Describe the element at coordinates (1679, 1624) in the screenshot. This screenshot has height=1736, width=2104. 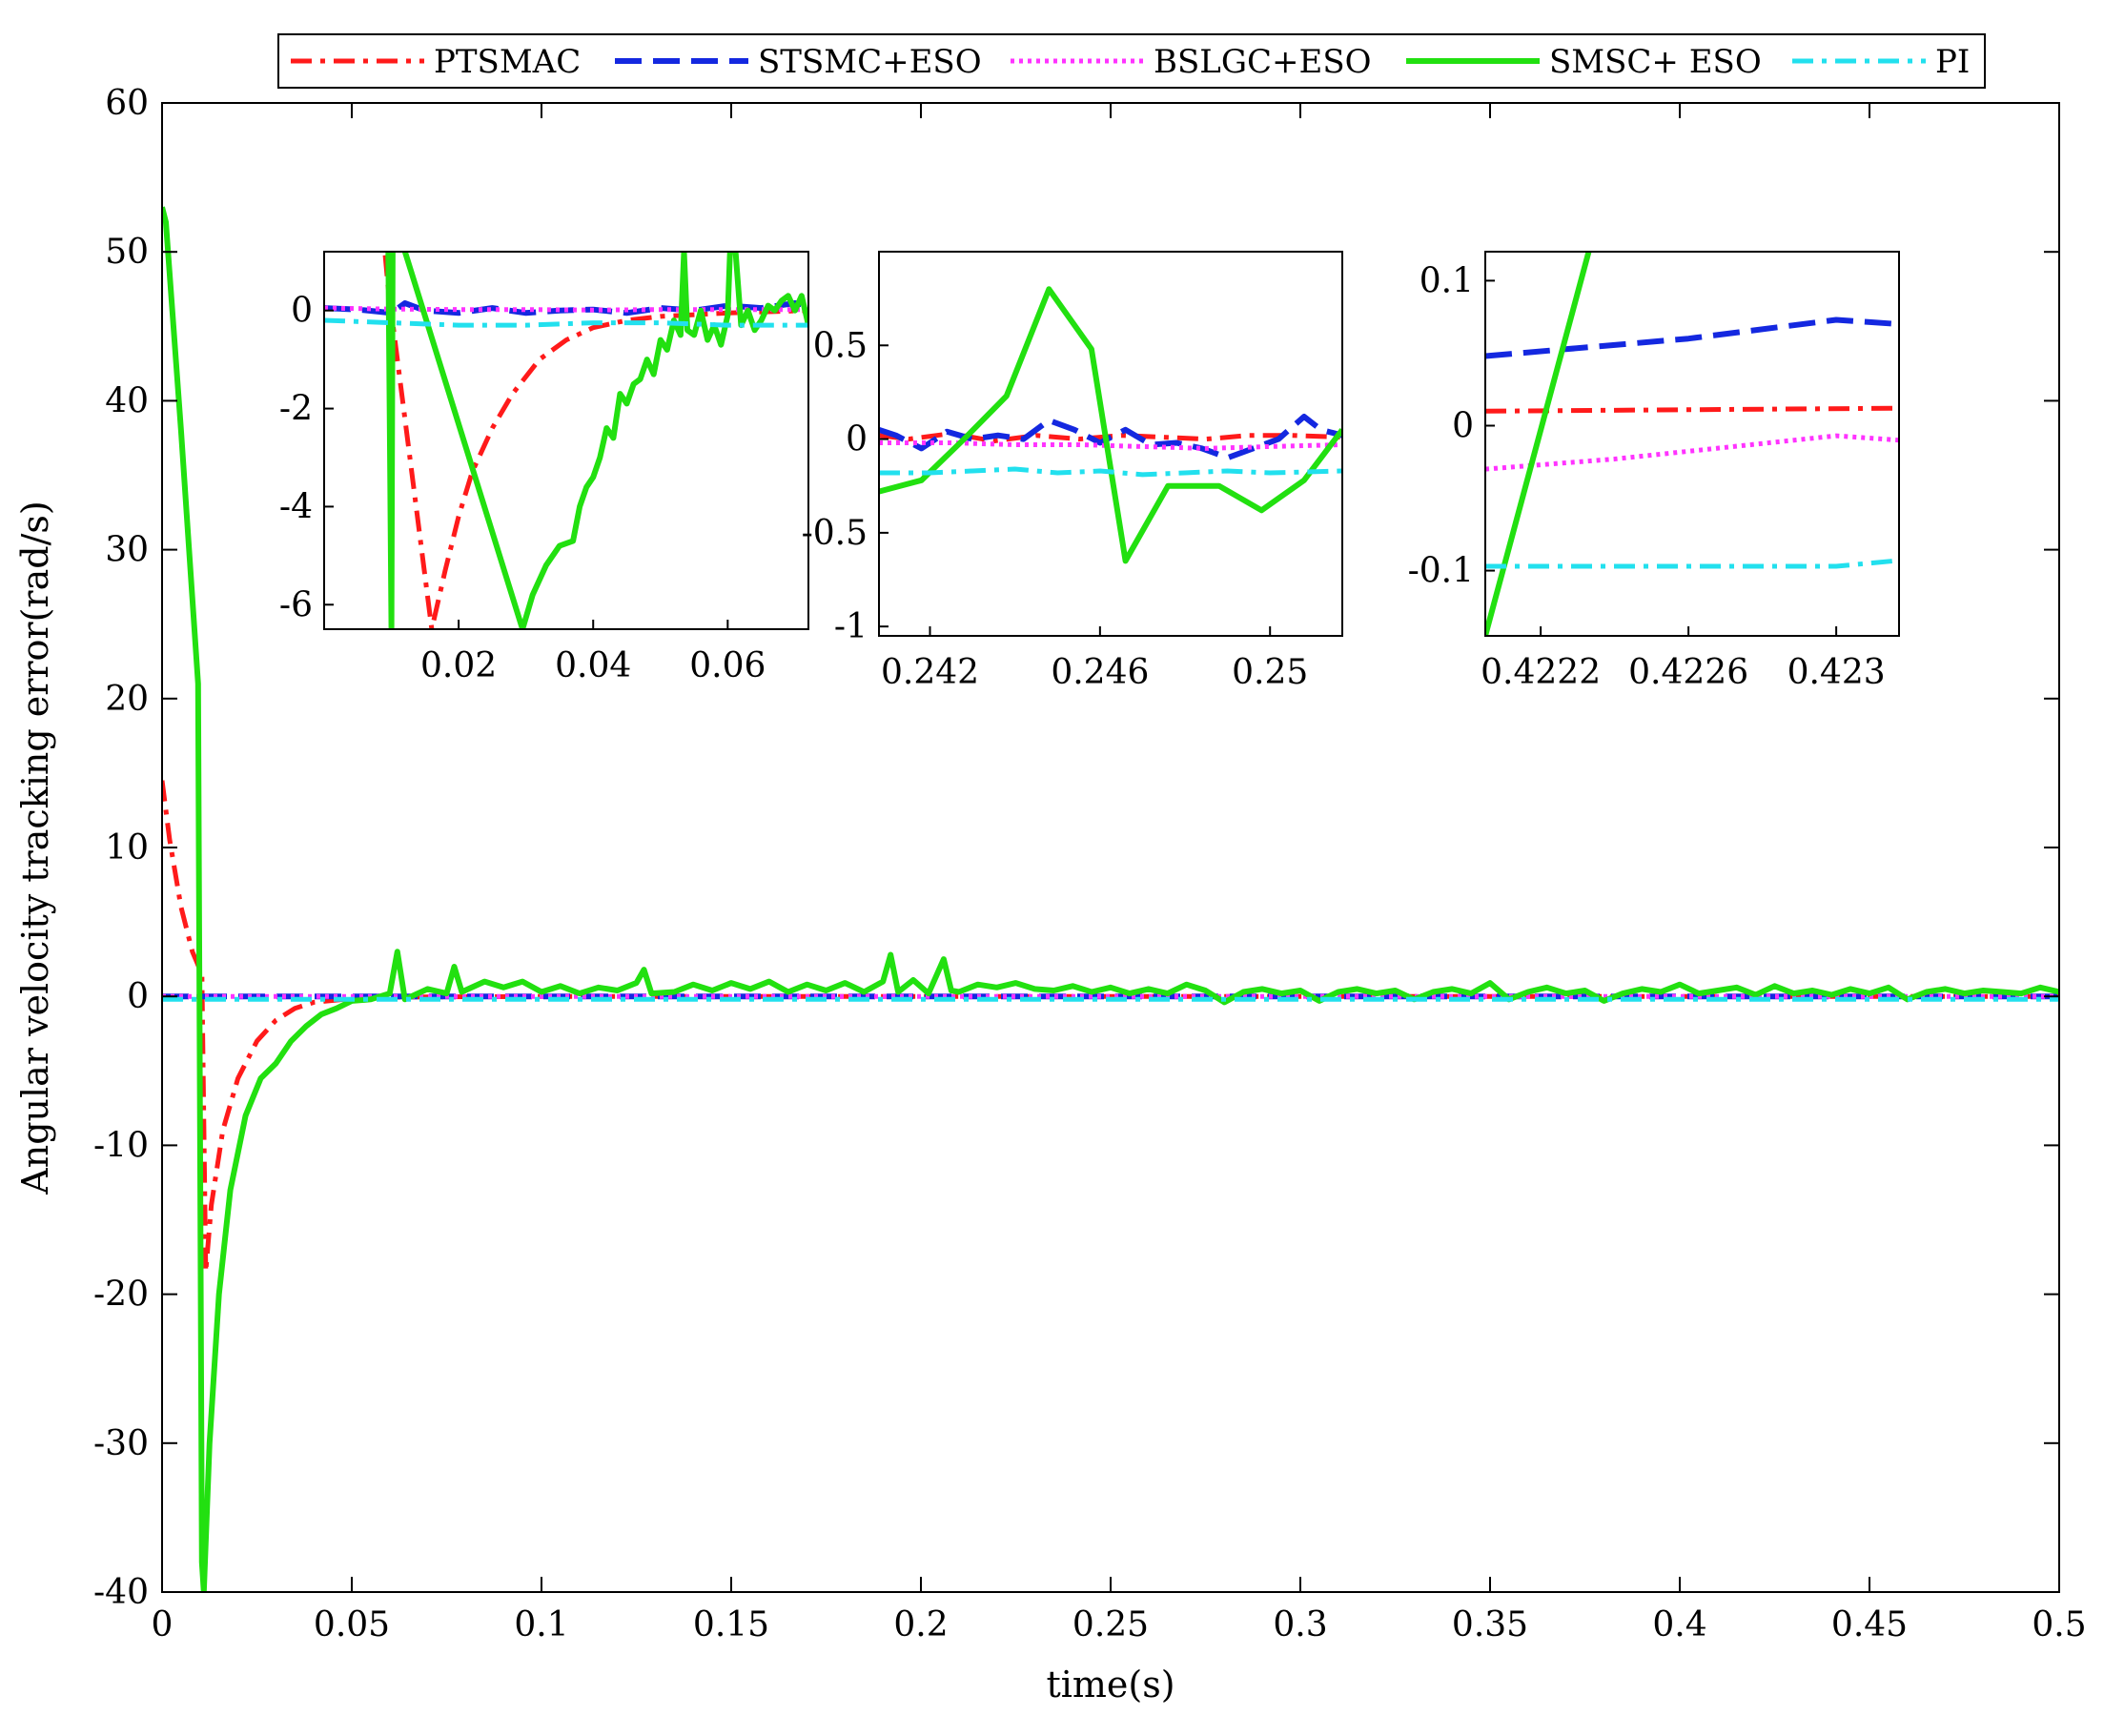
I see `x-tick-label: 0.4` at that location.